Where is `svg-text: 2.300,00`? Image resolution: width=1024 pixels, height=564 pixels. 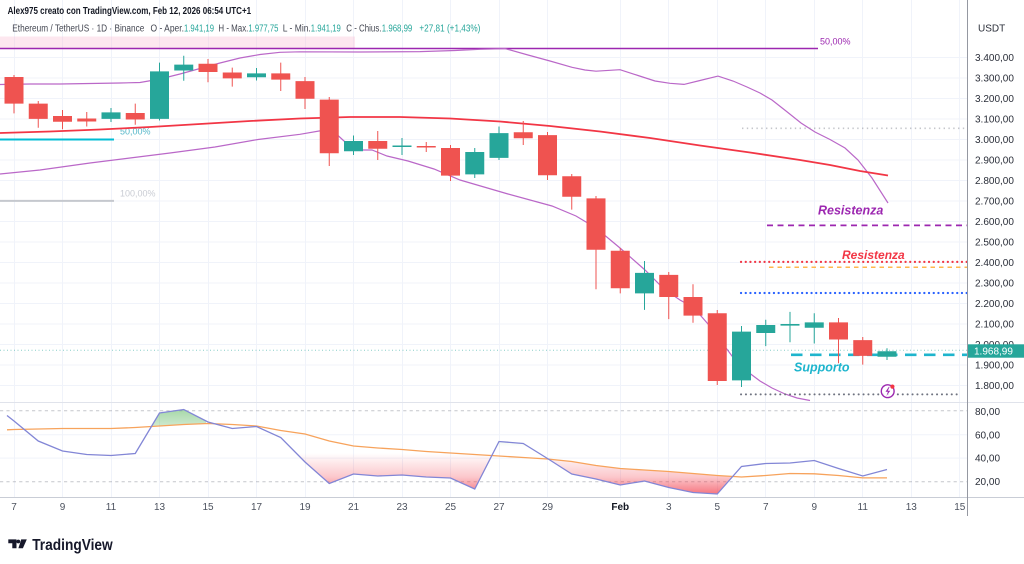
svg-text: 2.300,00 is located at coordinates (994, 284).